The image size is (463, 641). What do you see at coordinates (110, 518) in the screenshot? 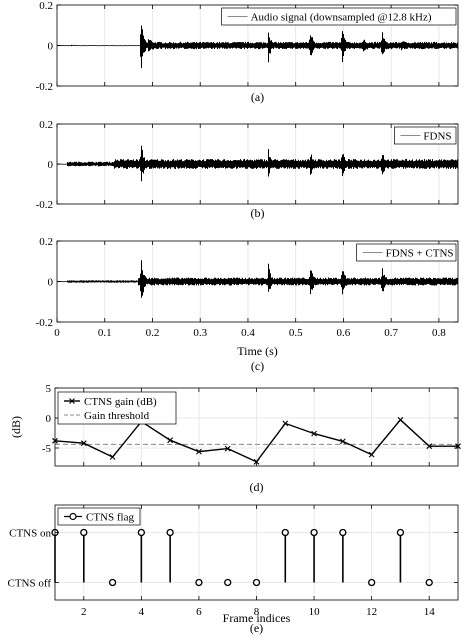
I see `legend-label-flag: CTNS flag` at bounding box center [110, 518].